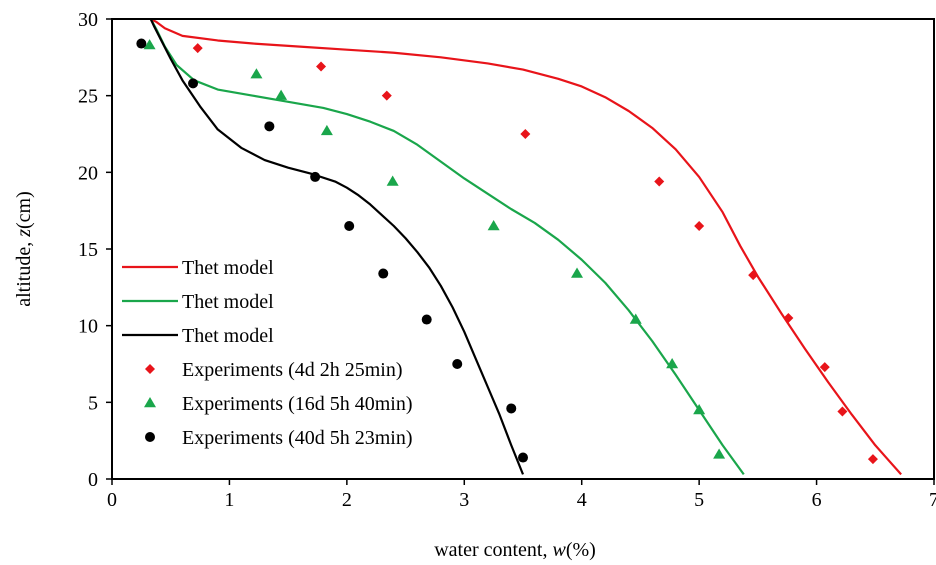 Image resolution: width=936 pixels, height=565 pixels. I want to click on x-tick-label: 0, so click(112, 500).